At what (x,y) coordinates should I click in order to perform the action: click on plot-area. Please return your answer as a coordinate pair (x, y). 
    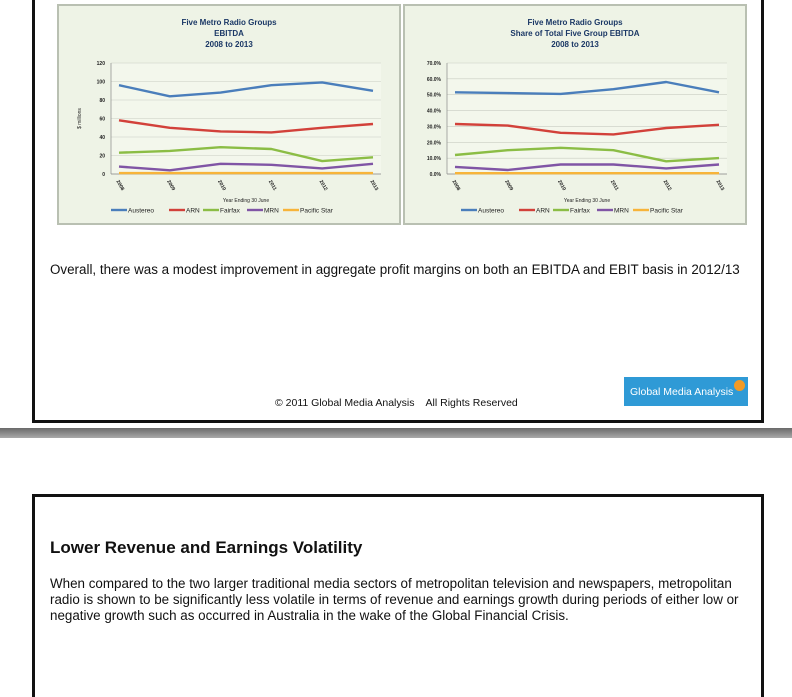
    Looking at the image, I should click on (587, 118).